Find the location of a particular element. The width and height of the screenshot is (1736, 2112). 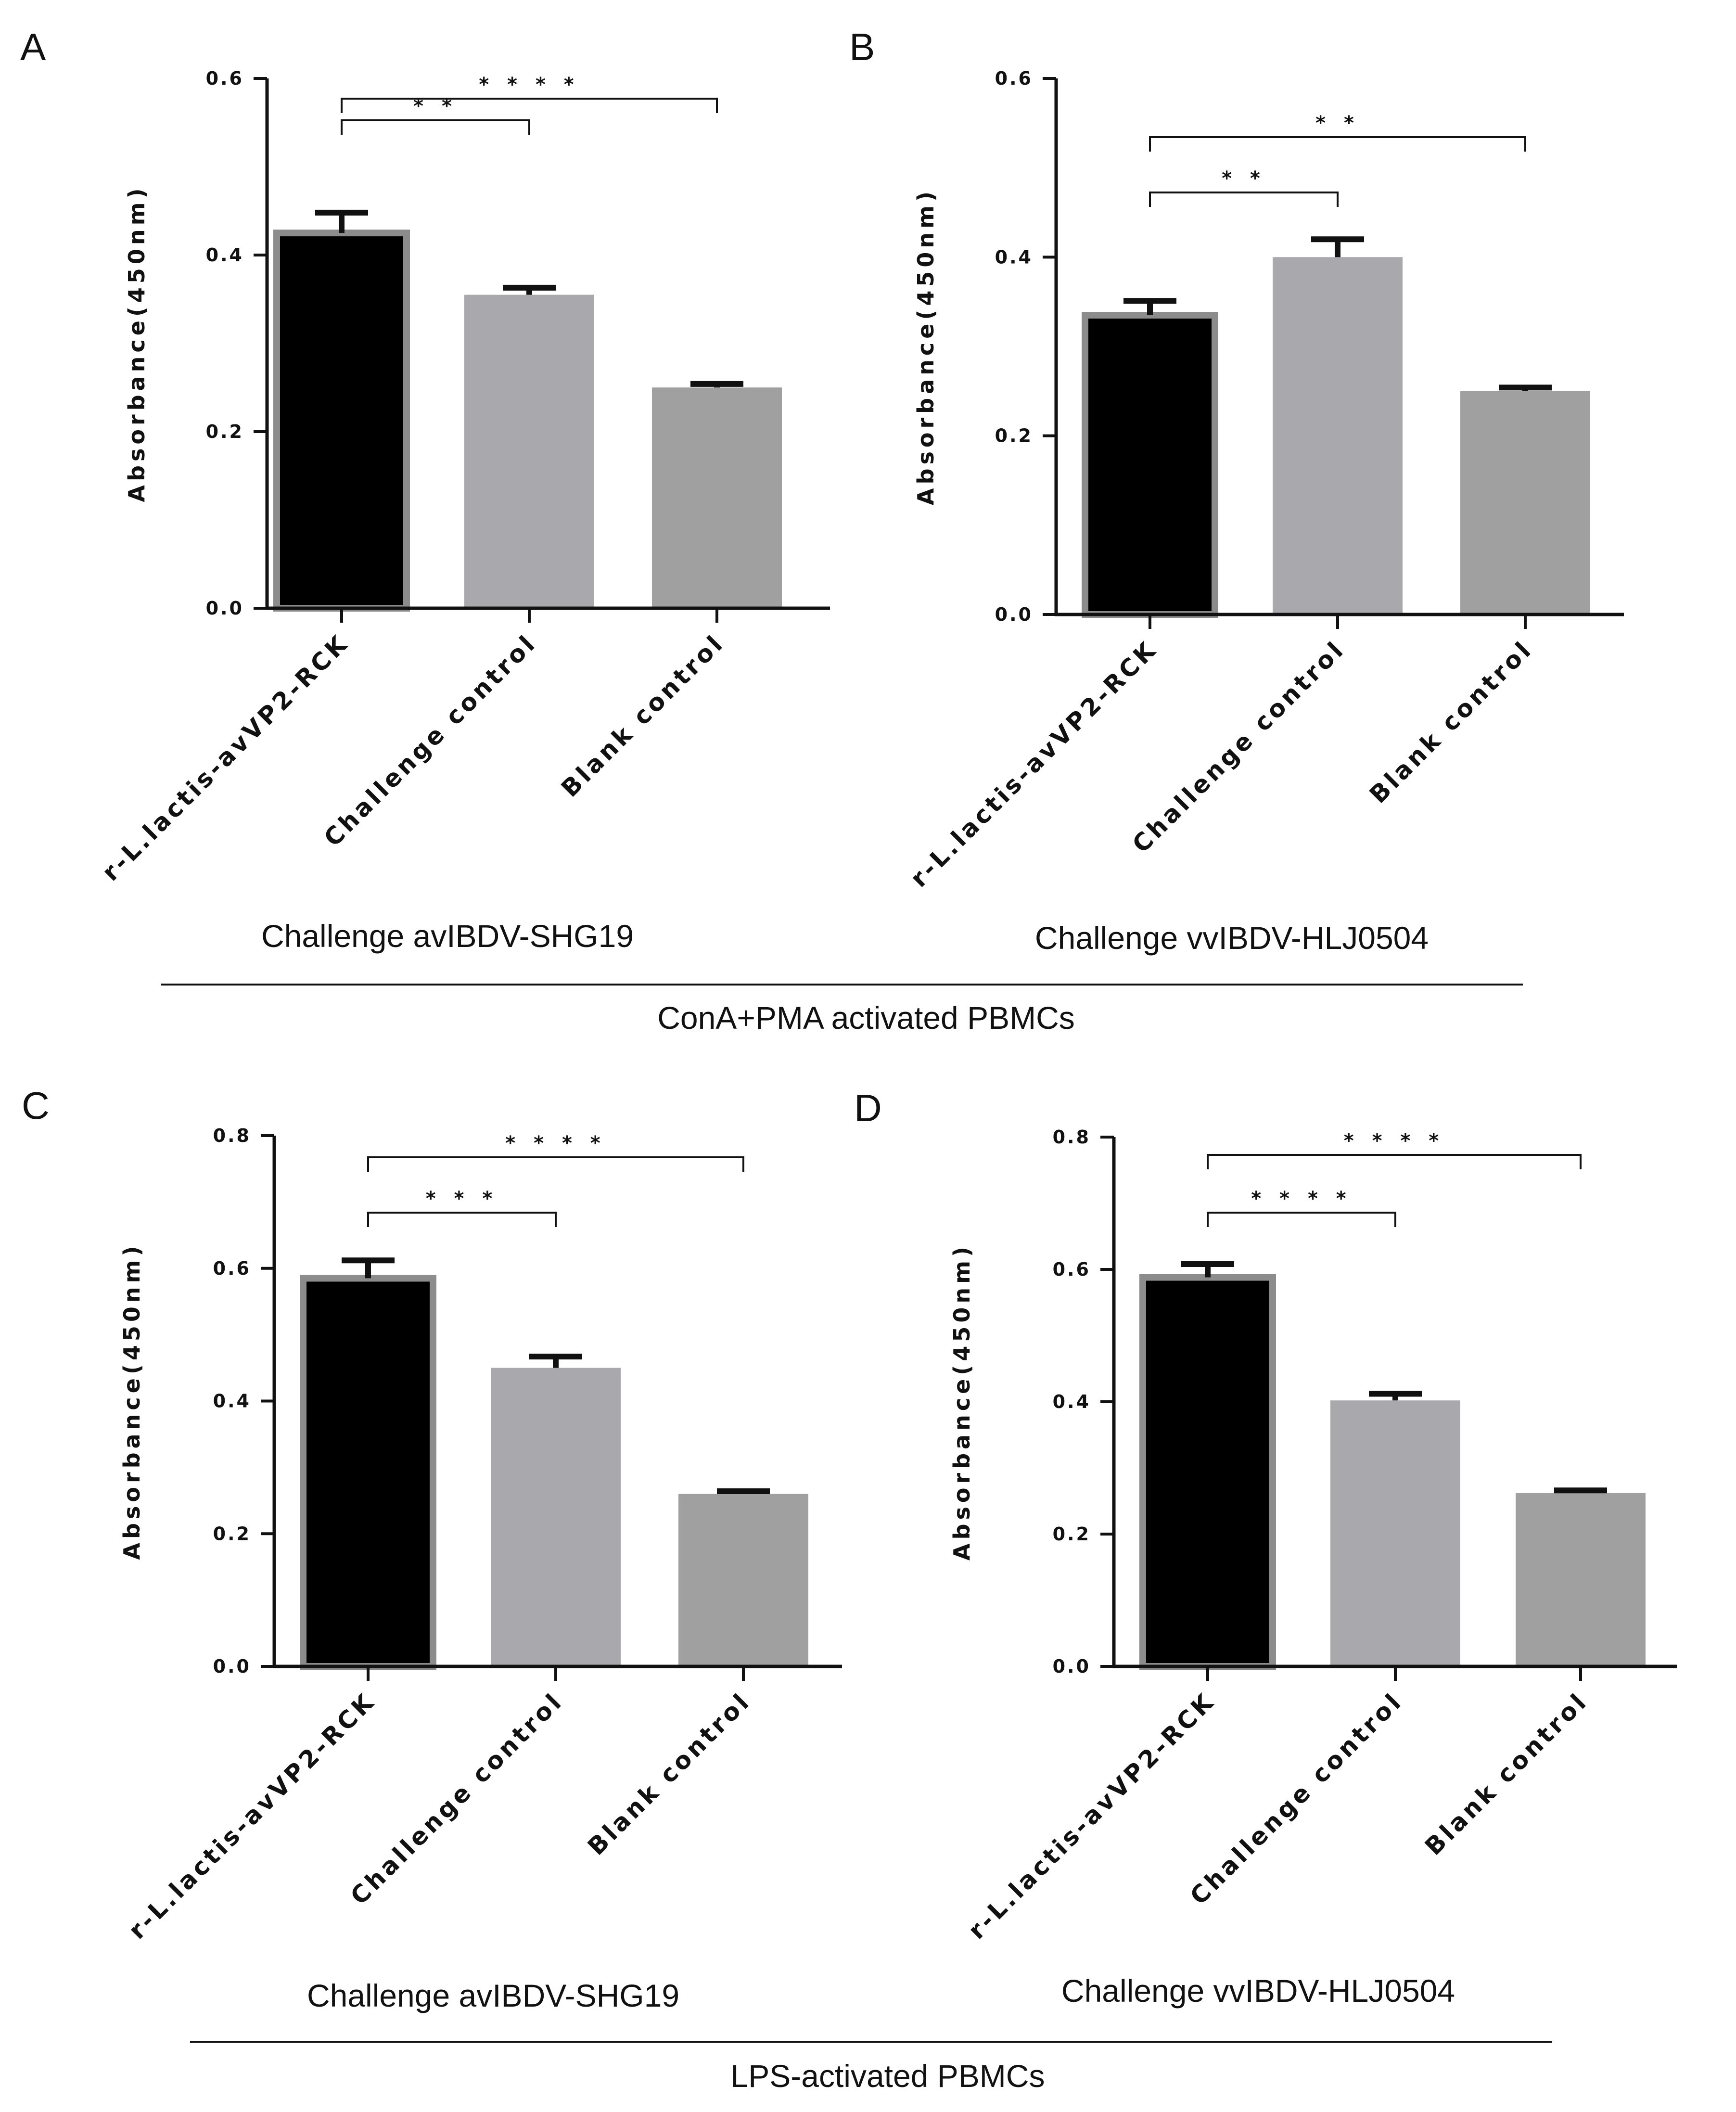

panel-letter: D is located at coordinates (868, 1108).